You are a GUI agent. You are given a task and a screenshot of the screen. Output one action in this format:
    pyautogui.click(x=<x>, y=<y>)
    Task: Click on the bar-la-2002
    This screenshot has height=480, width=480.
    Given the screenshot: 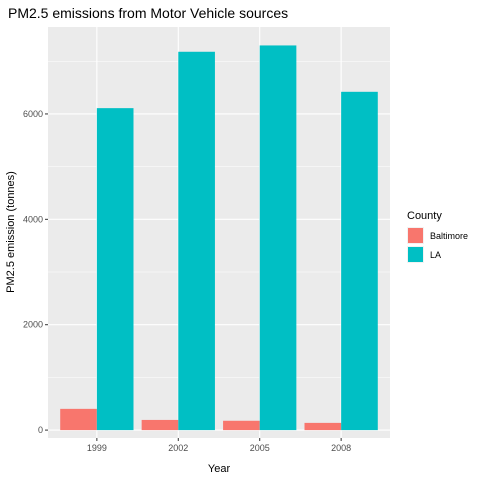 What is the action you would take?
    pyautogui.click(x=196, y=241)
    